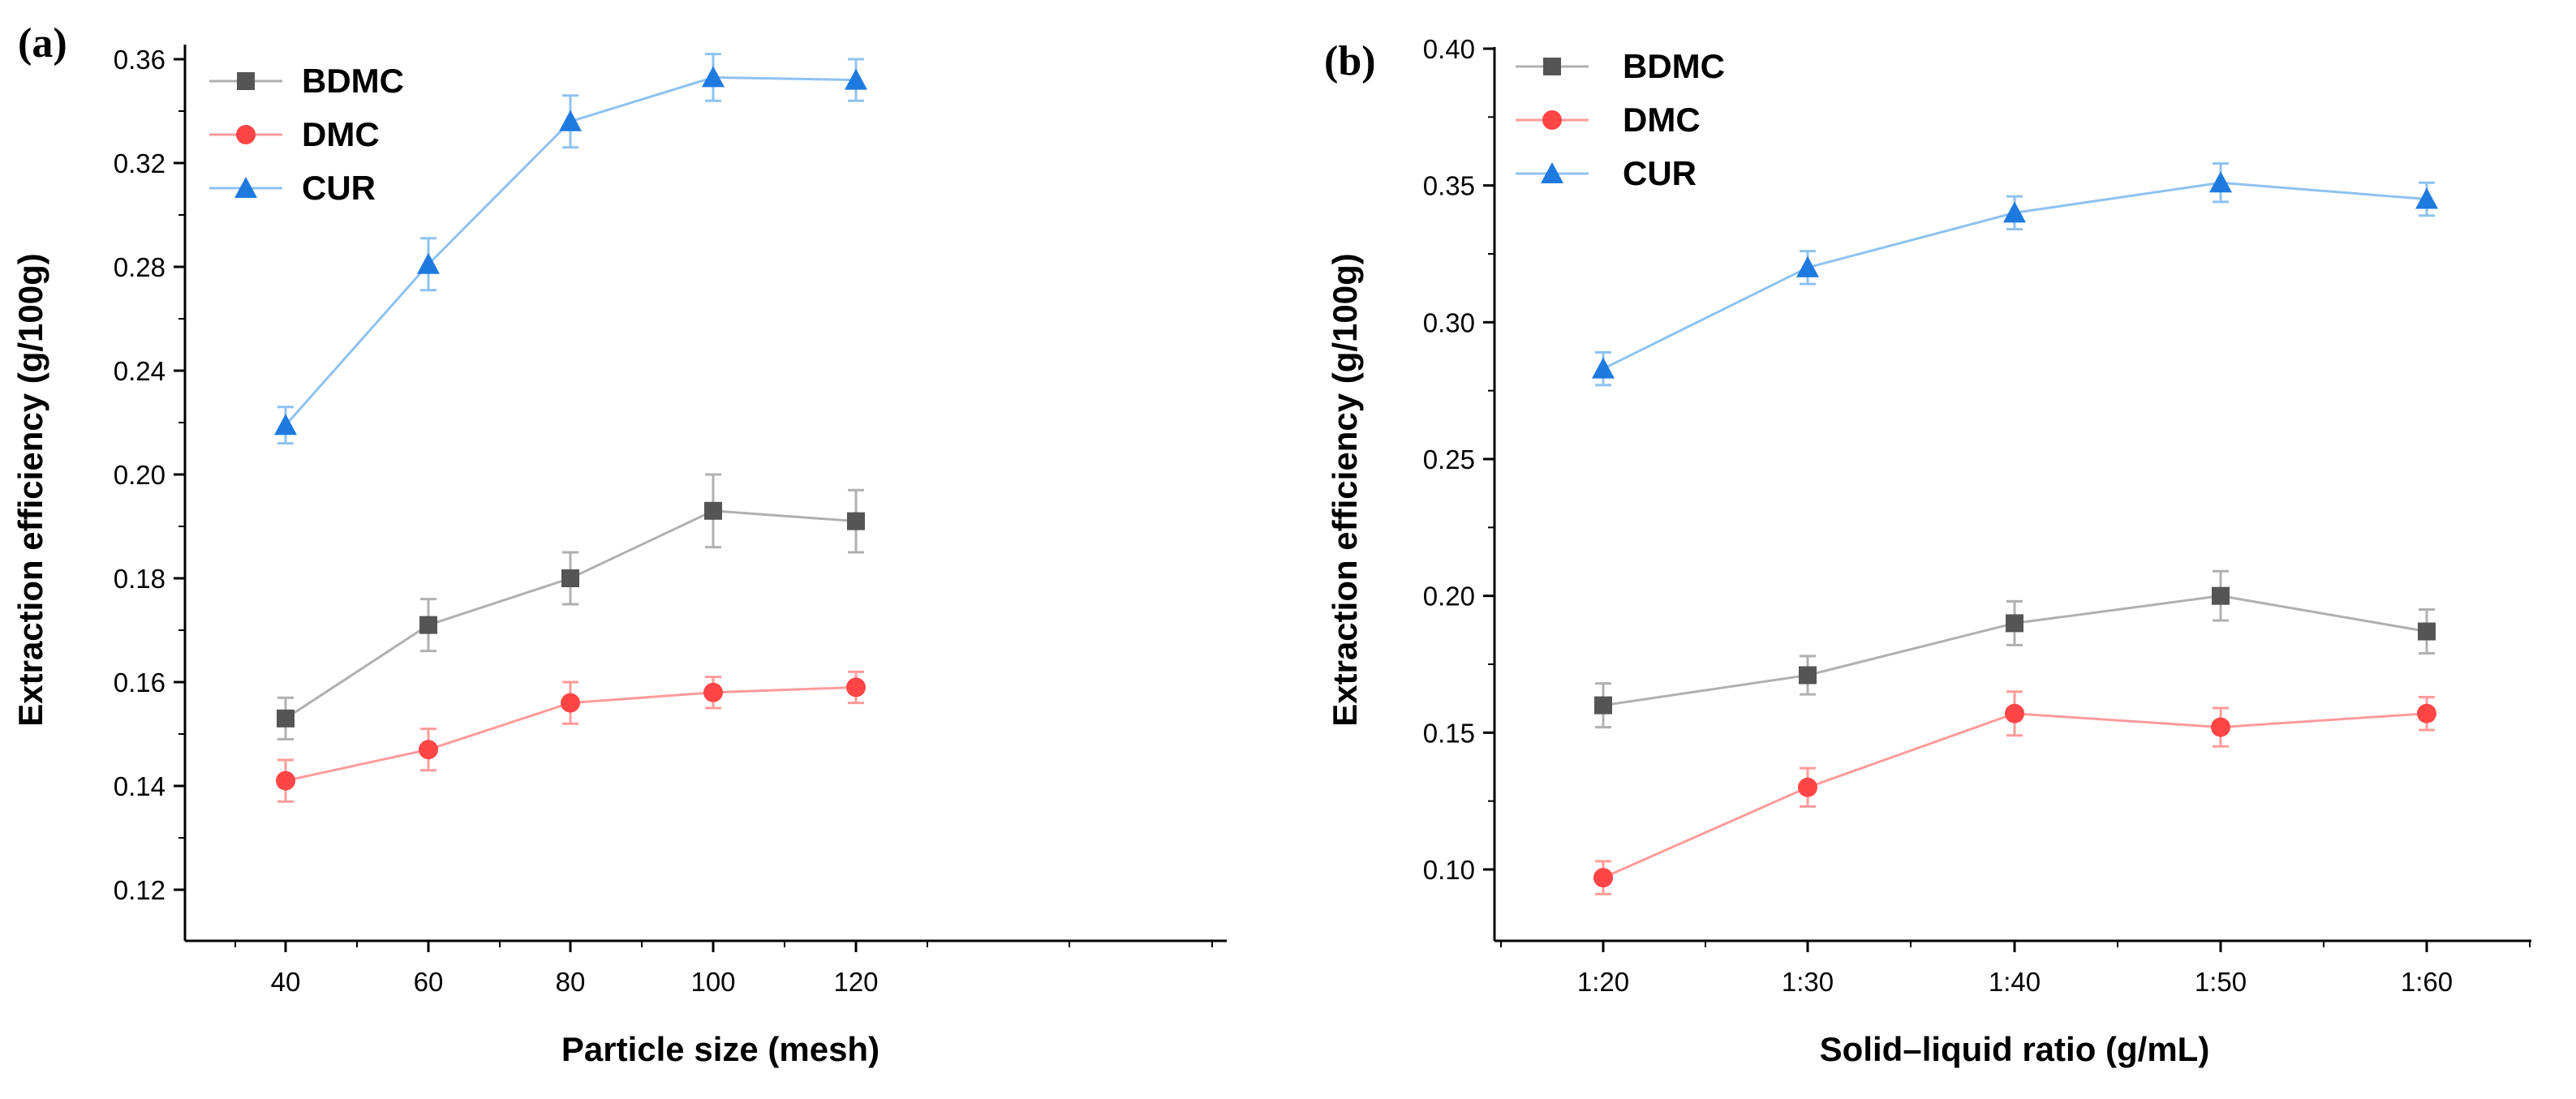  Describe the element at coordinates (286, 982) in the screenshot. I see `x-tick-label-40: 40` at that location.